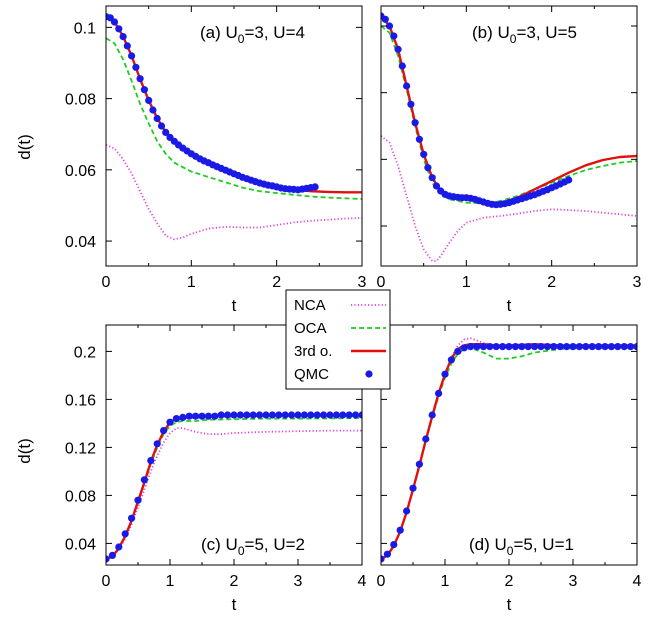 Image resolution: width=654 pixels, height=628 pixels. What do you see at coordinates (521, 546) in the screenshot?
I see `panel-title: (d) U0=5, U=1` at bounding box center [521, 546].